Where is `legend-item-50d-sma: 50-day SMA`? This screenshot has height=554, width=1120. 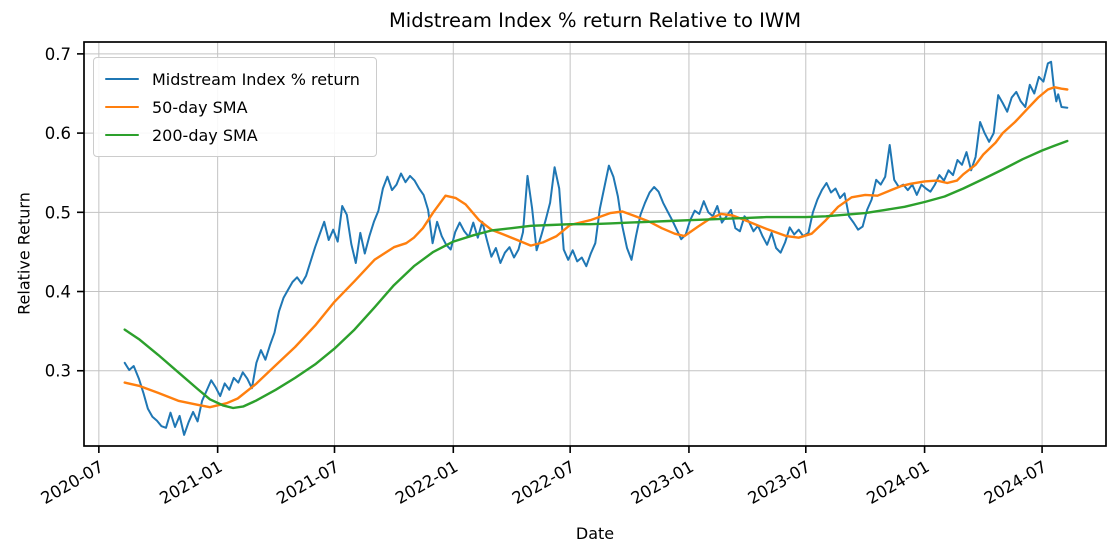
legend-item-50d-sma: 50-day SMA is located at coordinates (232, 107).